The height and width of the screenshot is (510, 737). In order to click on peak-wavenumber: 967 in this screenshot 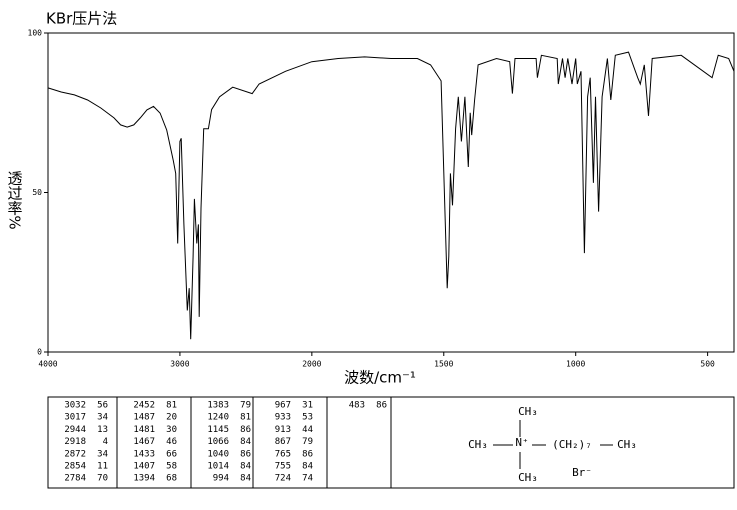, I will do `click(283, 406)`.